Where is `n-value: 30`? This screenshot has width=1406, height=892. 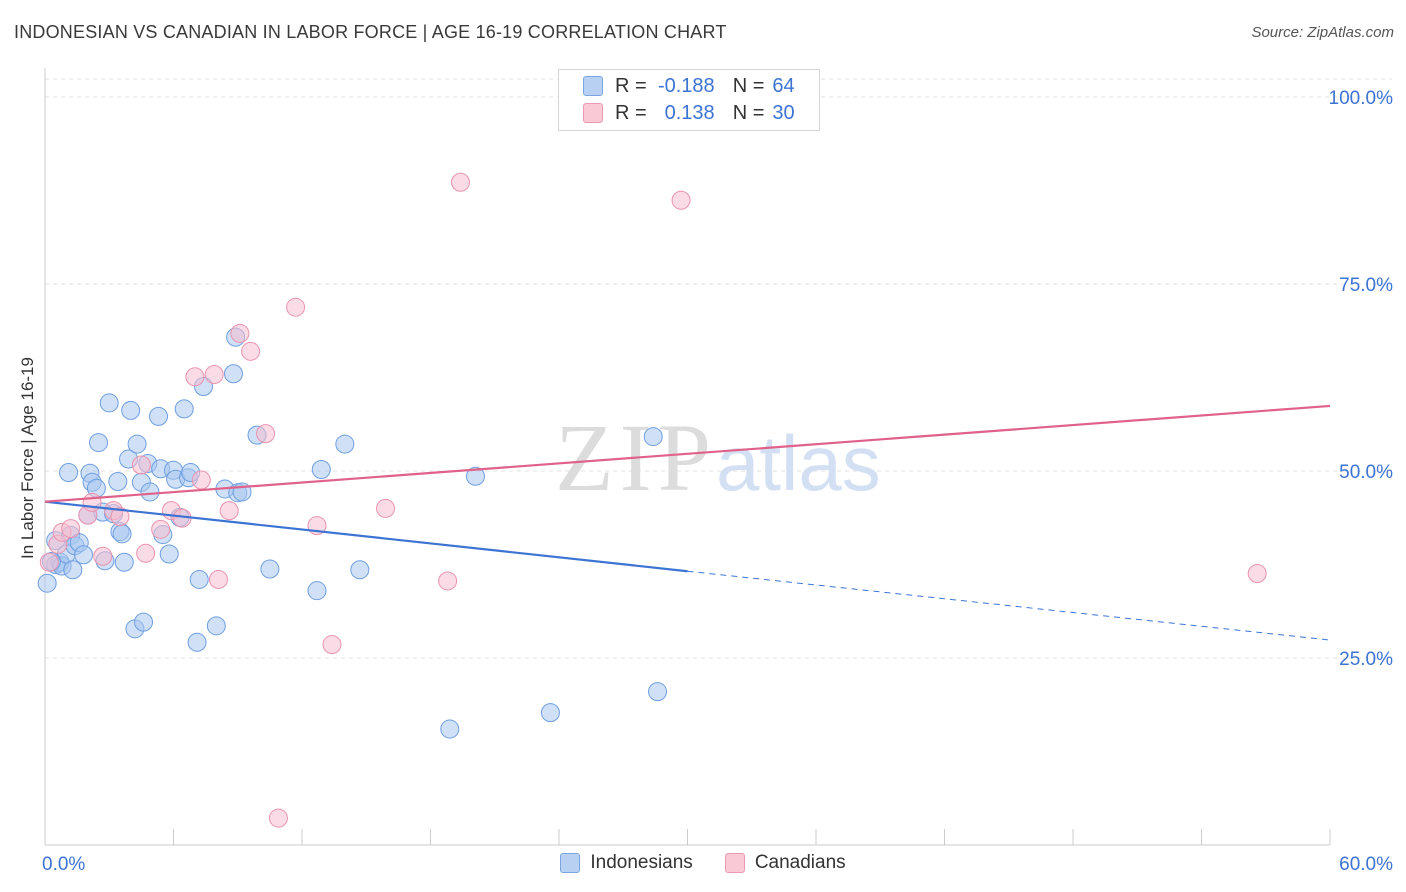
n-value: 30 is located at coordinates (783, 112).